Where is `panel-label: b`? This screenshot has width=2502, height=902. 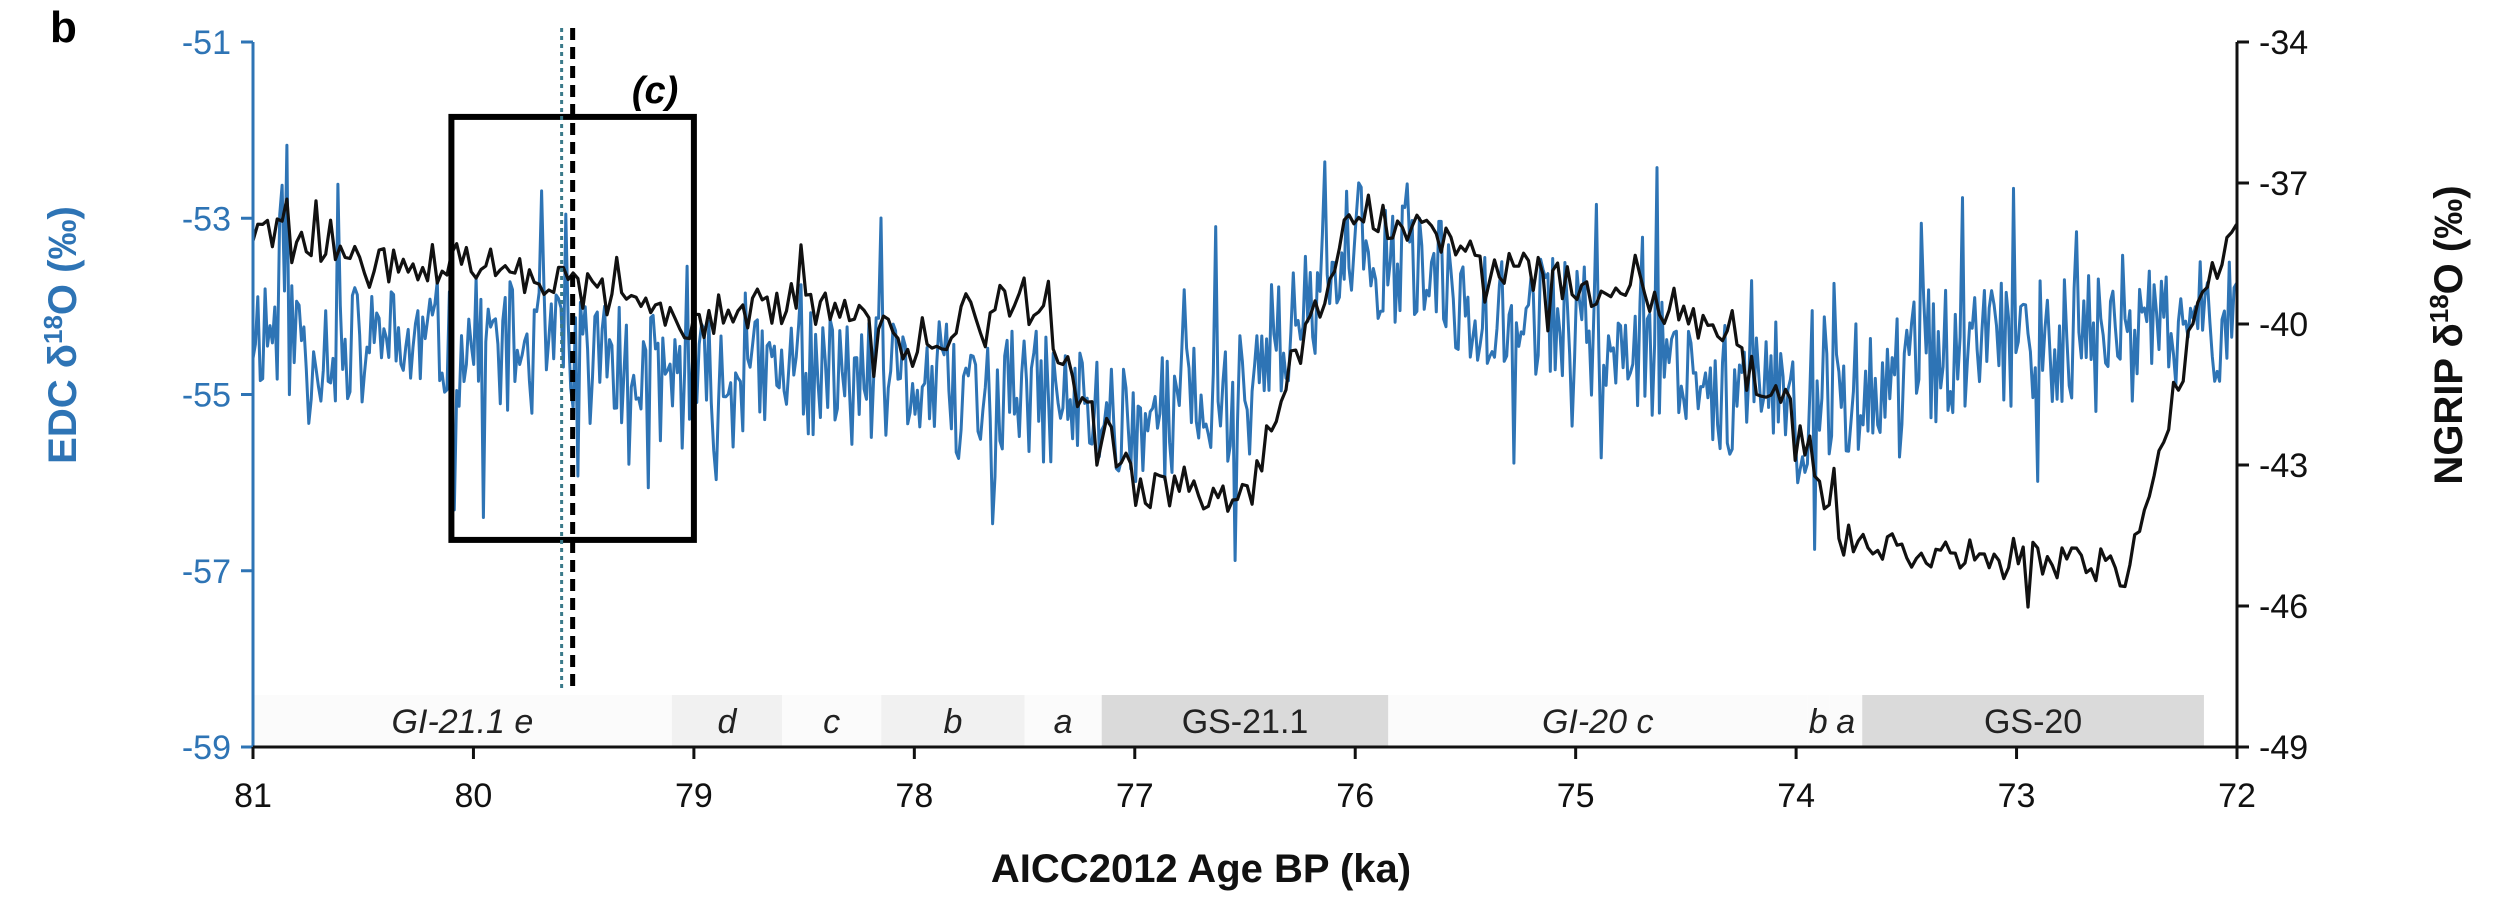 panel-label: b is located at coordinates (63, 27).